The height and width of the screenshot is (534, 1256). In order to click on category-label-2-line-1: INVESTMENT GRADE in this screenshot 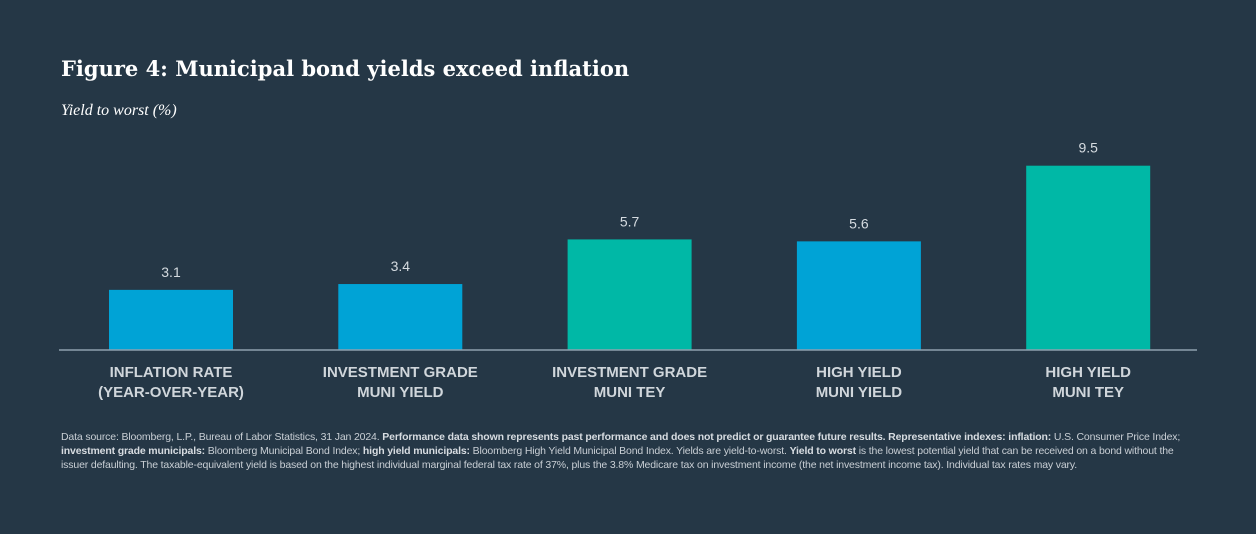, I will do `click(400, 372)`.